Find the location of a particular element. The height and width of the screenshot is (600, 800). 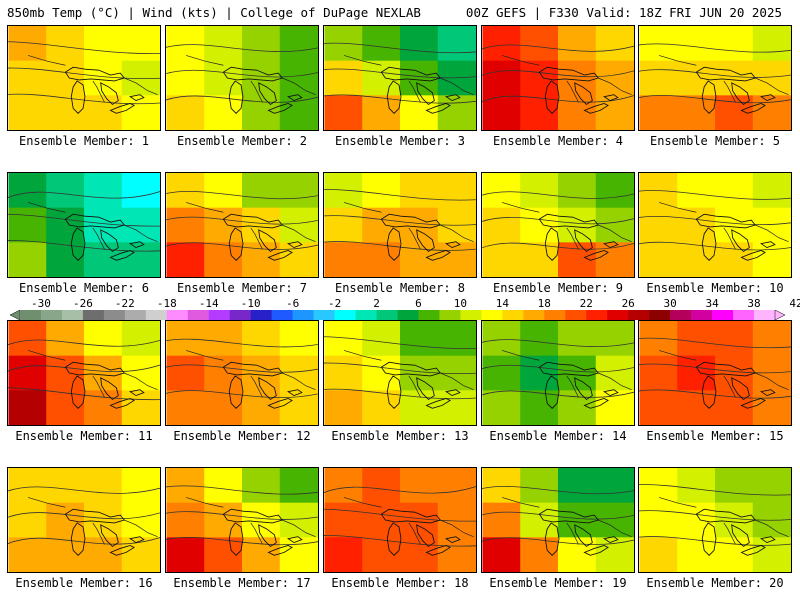

ensemble-member-label: Ensemble Member: 15 is located at coordinates (715, 436).